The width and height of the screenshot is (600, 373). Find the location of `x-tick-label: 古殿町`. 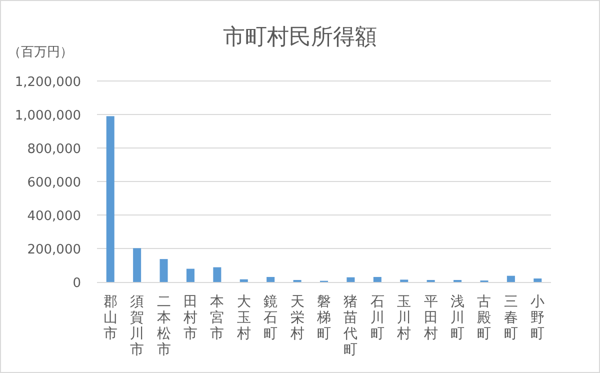

x-tick-label: 古殿町 is located at coordinates (484, 318).